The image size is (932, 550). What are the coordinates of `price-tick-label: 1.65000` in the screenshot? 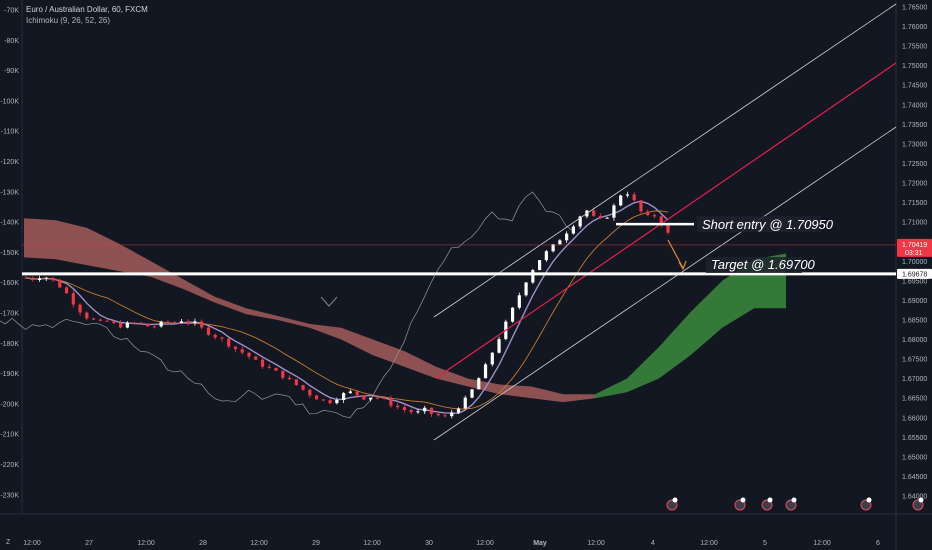 It's located at (914, 457).